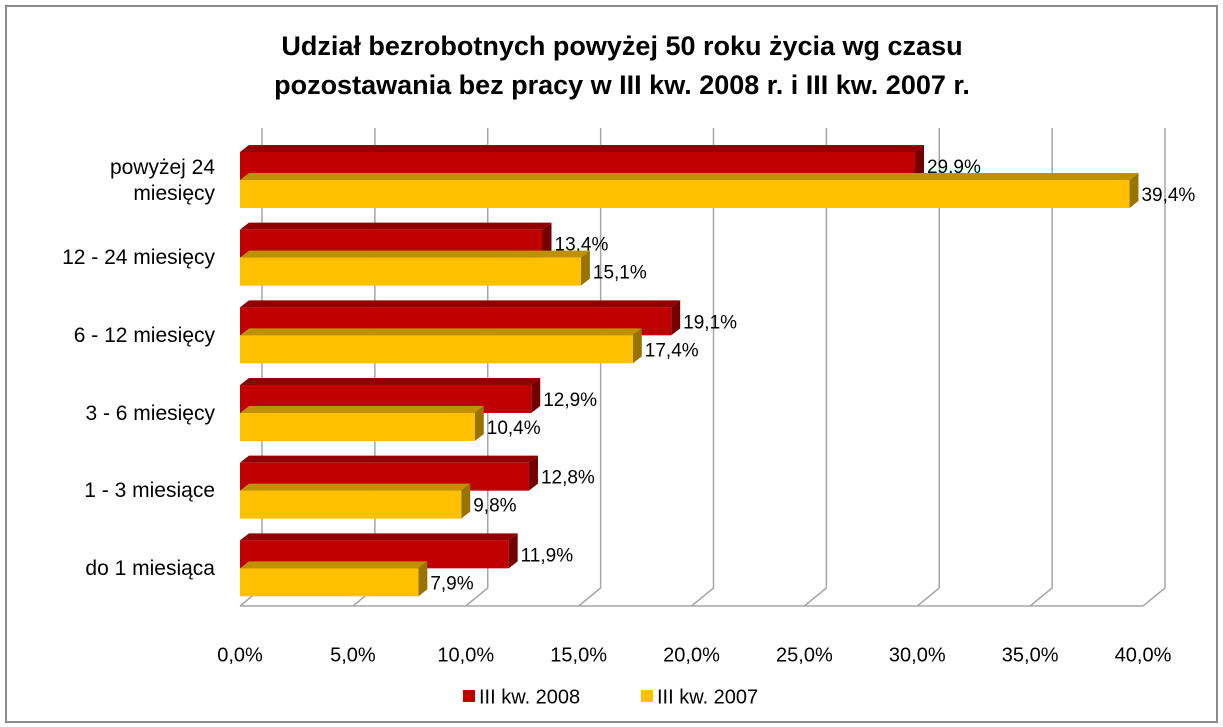 The height and width of the screenshot is (727, 1223). I want to click on data-label: 12,8%, so click(568, 478).